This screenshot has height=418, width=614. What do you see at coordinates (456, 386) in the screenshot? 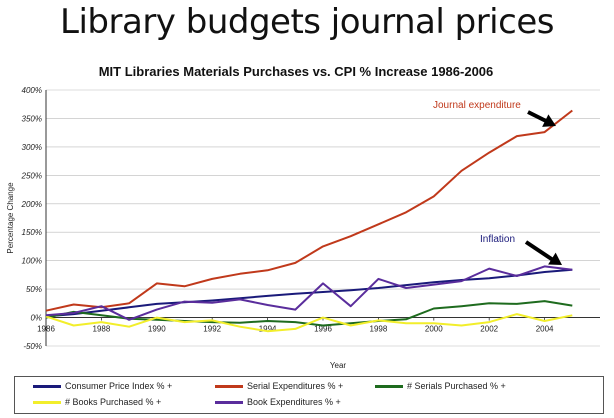
I see `legend-label: # Serials Purchased % +` at bounding box center [456, 386].